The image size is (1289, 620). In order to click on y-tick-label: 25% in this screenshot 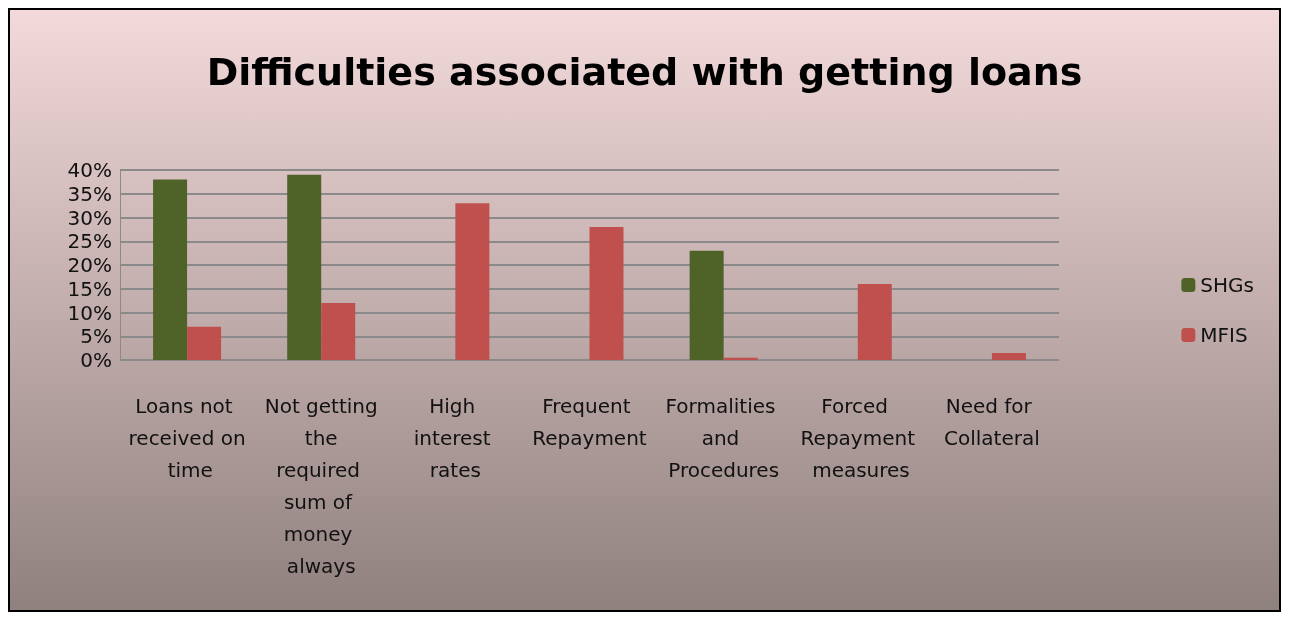, I will do `click(89, 241)`.